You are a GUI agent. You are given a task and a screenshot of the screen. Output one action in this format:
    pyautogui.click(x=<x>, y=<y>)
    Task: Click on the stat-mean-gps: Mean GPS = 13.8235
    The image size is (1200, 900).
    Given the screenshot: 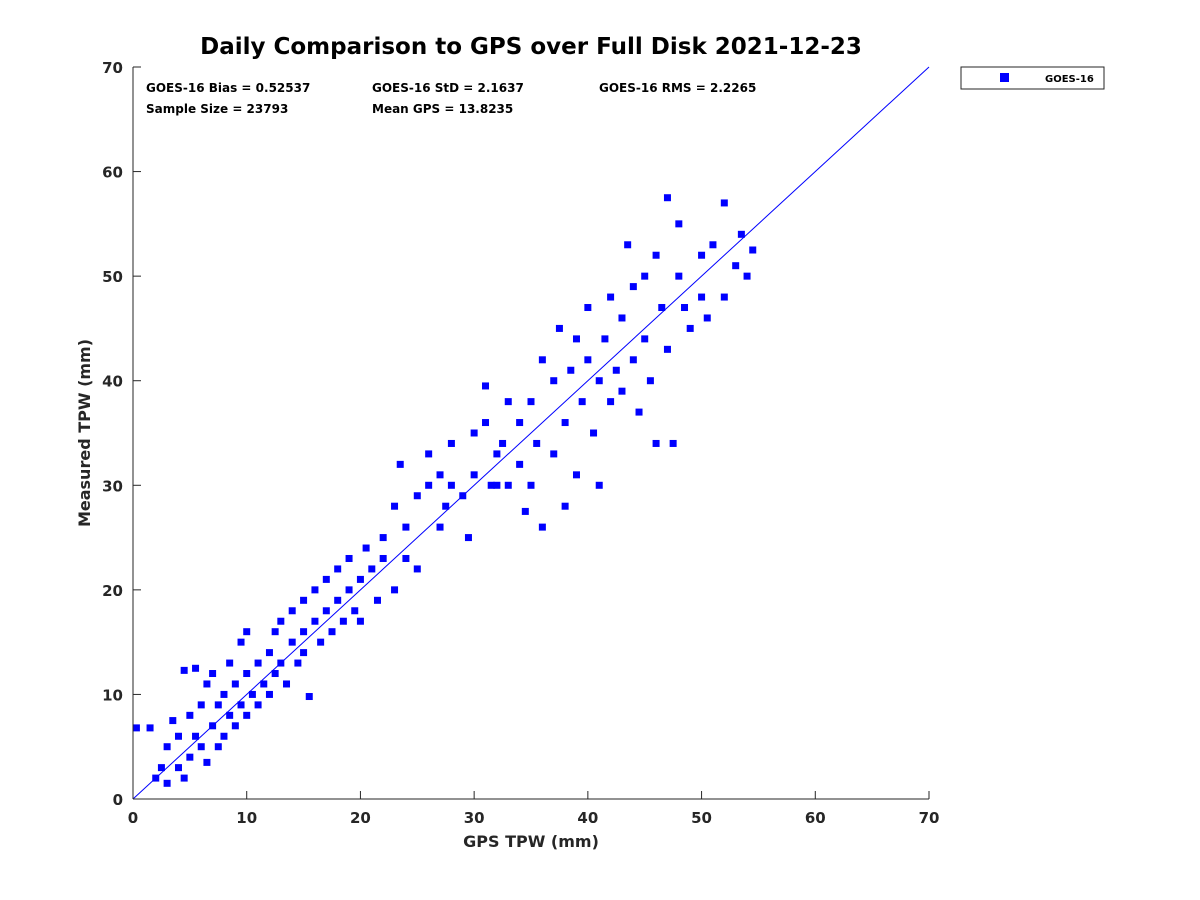 What is the action you would take?
    pyautogui.click(x=442, y=109)
    